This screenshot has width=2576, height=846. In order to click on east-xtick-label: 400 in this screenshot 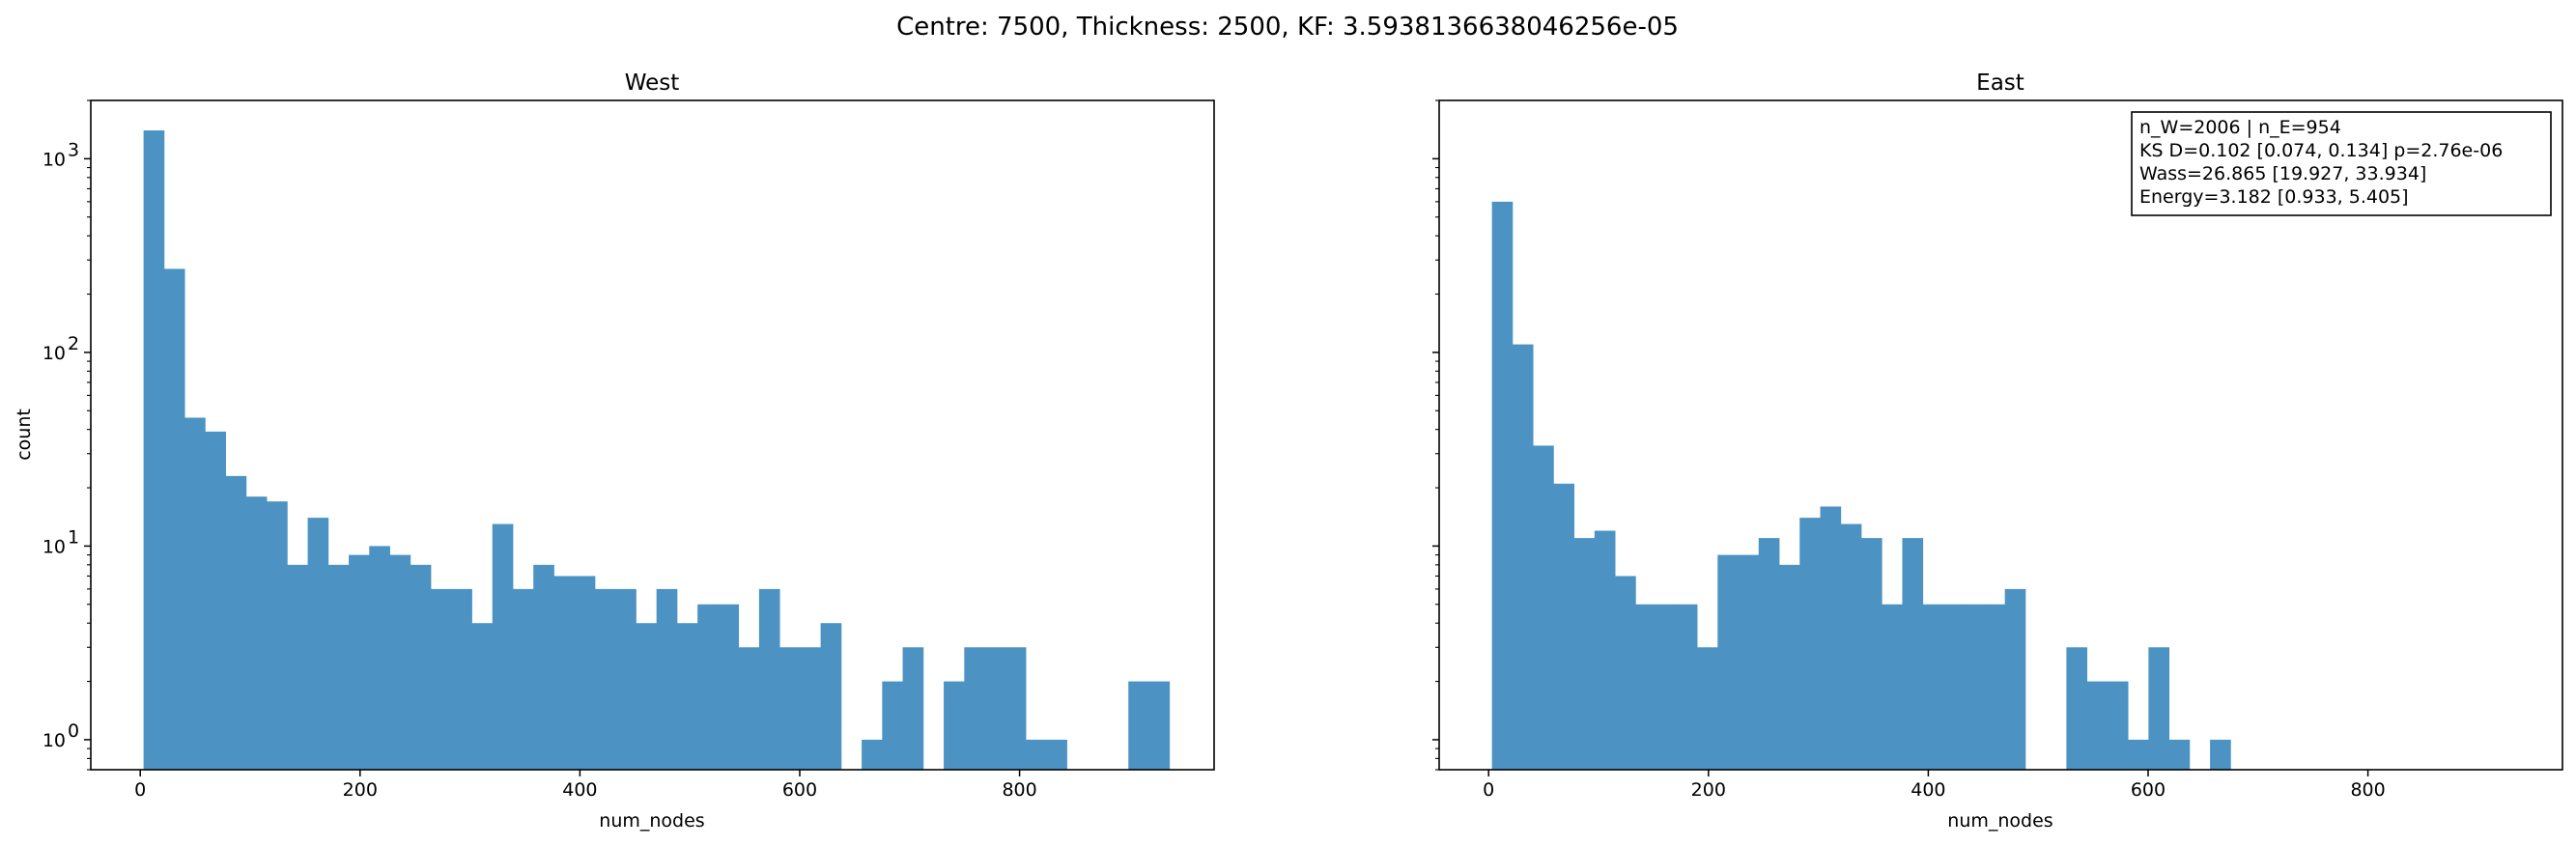, I will do `click(1928, 790)`.